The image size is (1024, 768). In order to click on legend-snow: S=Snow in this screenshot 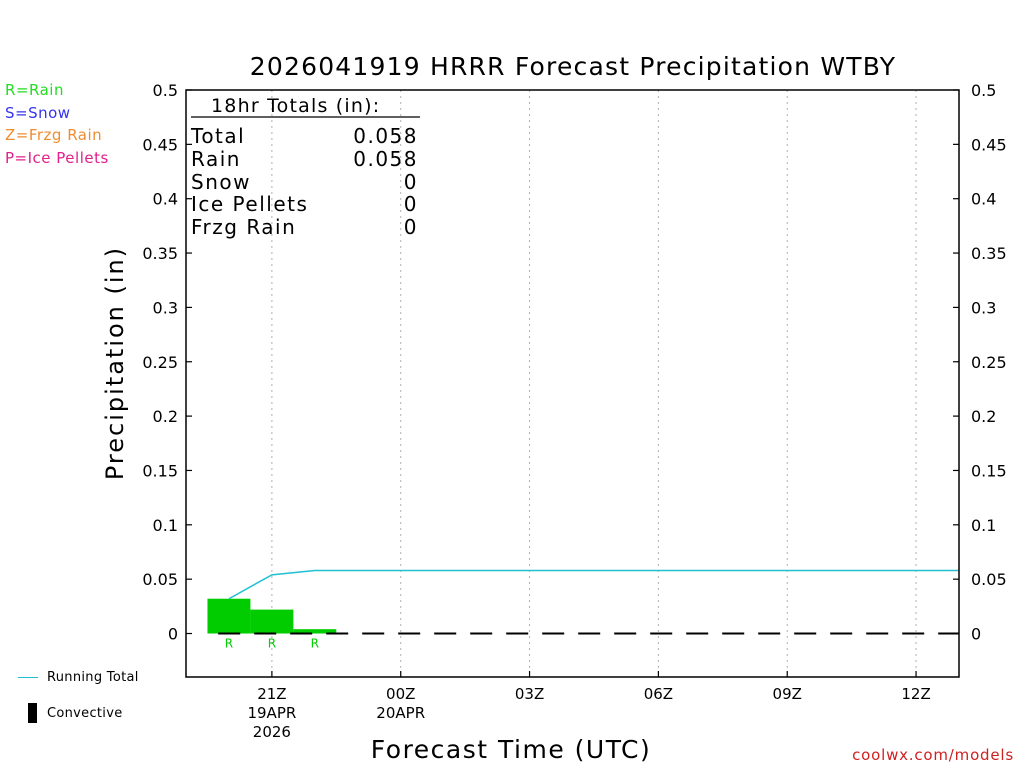, I will do `click(38, 113)`.